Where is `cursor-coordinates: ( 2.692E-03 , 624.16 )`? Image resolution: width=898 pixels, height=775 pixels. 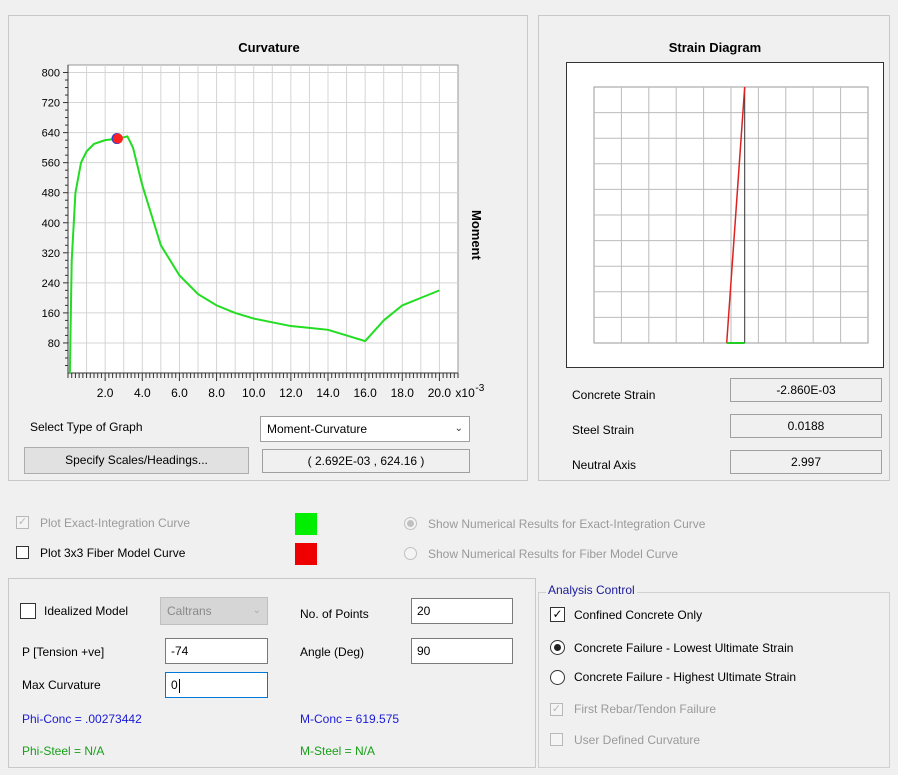 cursor-coordinates: ( 2.692E-03 , 624.16 ) is located at coordinates (366, 461).